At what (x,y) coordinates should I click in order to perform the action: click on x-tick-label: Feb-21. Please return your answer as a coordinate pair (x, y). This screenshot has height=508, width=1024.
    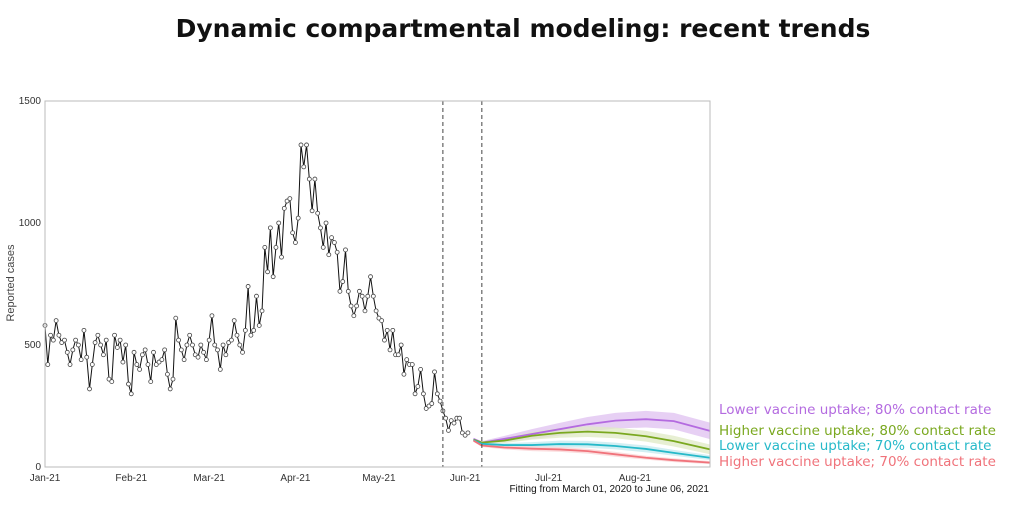
    Looking at the image, I should click on (131, 478).